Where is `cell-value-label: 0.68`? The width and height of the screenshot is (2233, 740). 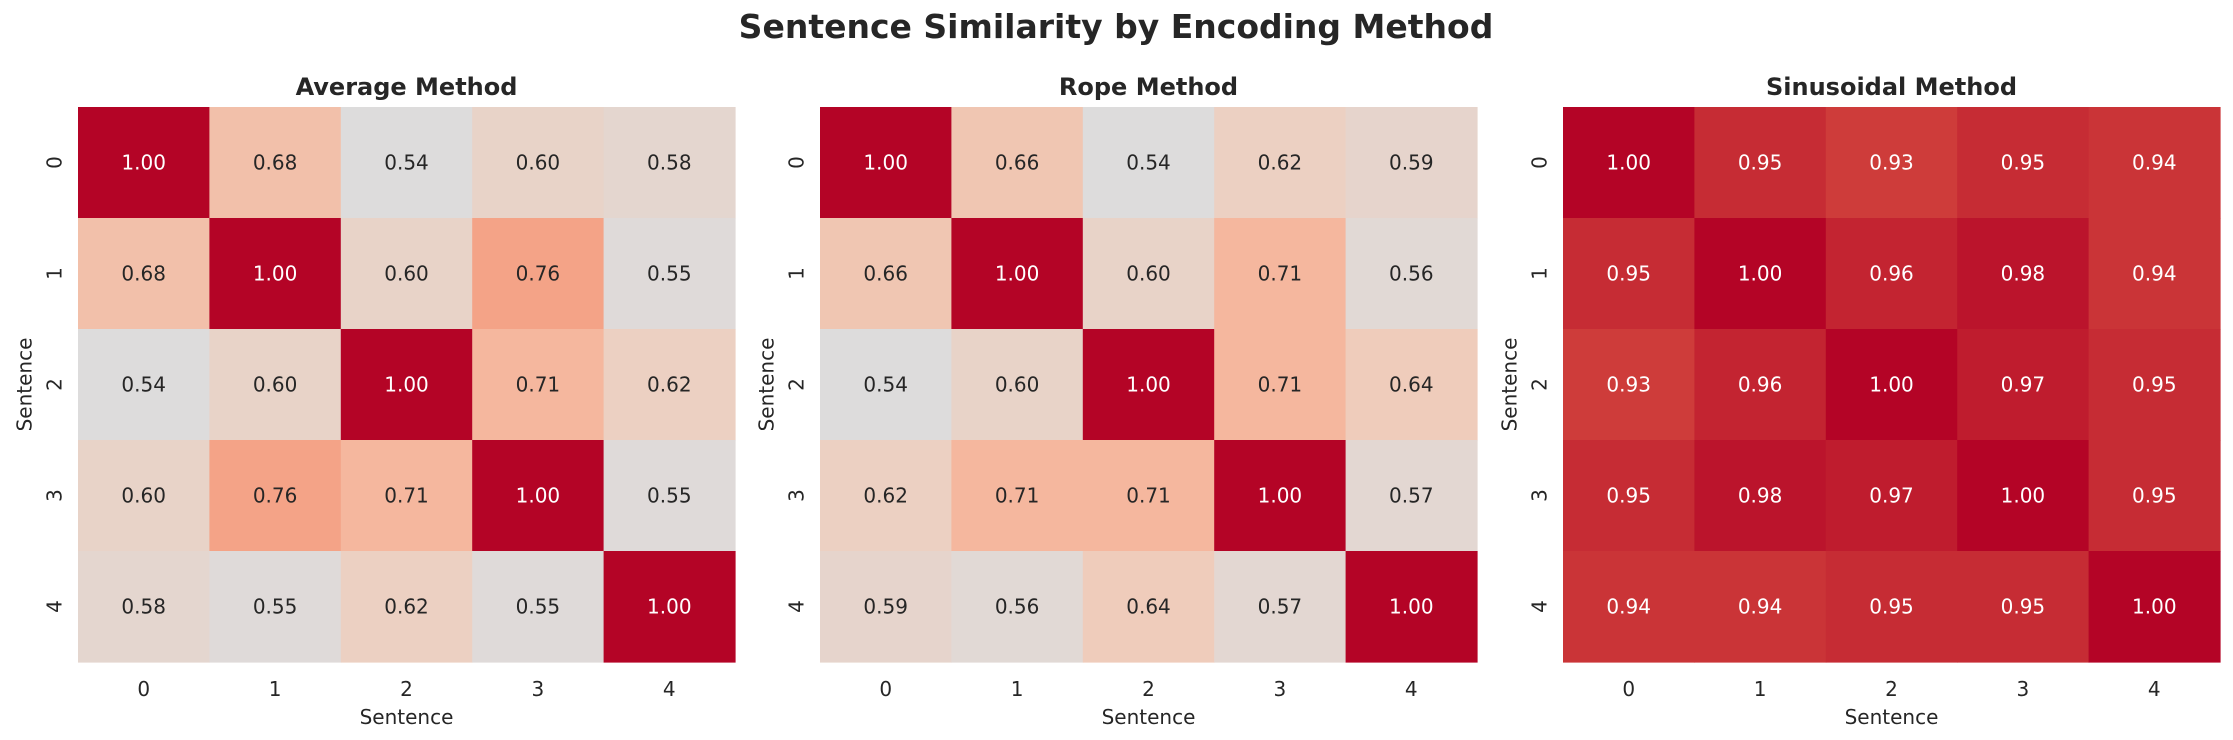 cell-value-label: 0.68 is located at coordinates (275, 163).